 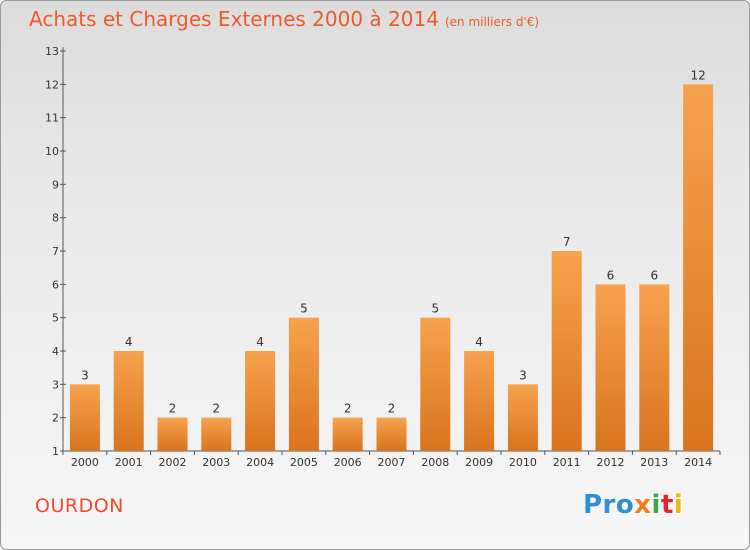 What do you see at coordinates (128, 401) in the screenshot?
I see `bar-2001` at bounding box center [128, 401].